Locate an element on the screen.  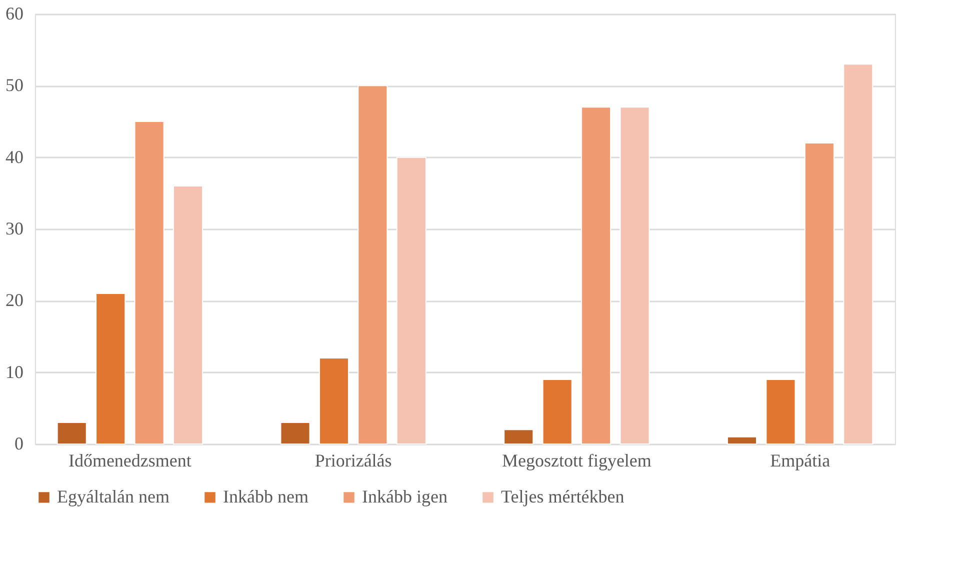
y-tick-label: 30 is located at coordinates (15, 228).